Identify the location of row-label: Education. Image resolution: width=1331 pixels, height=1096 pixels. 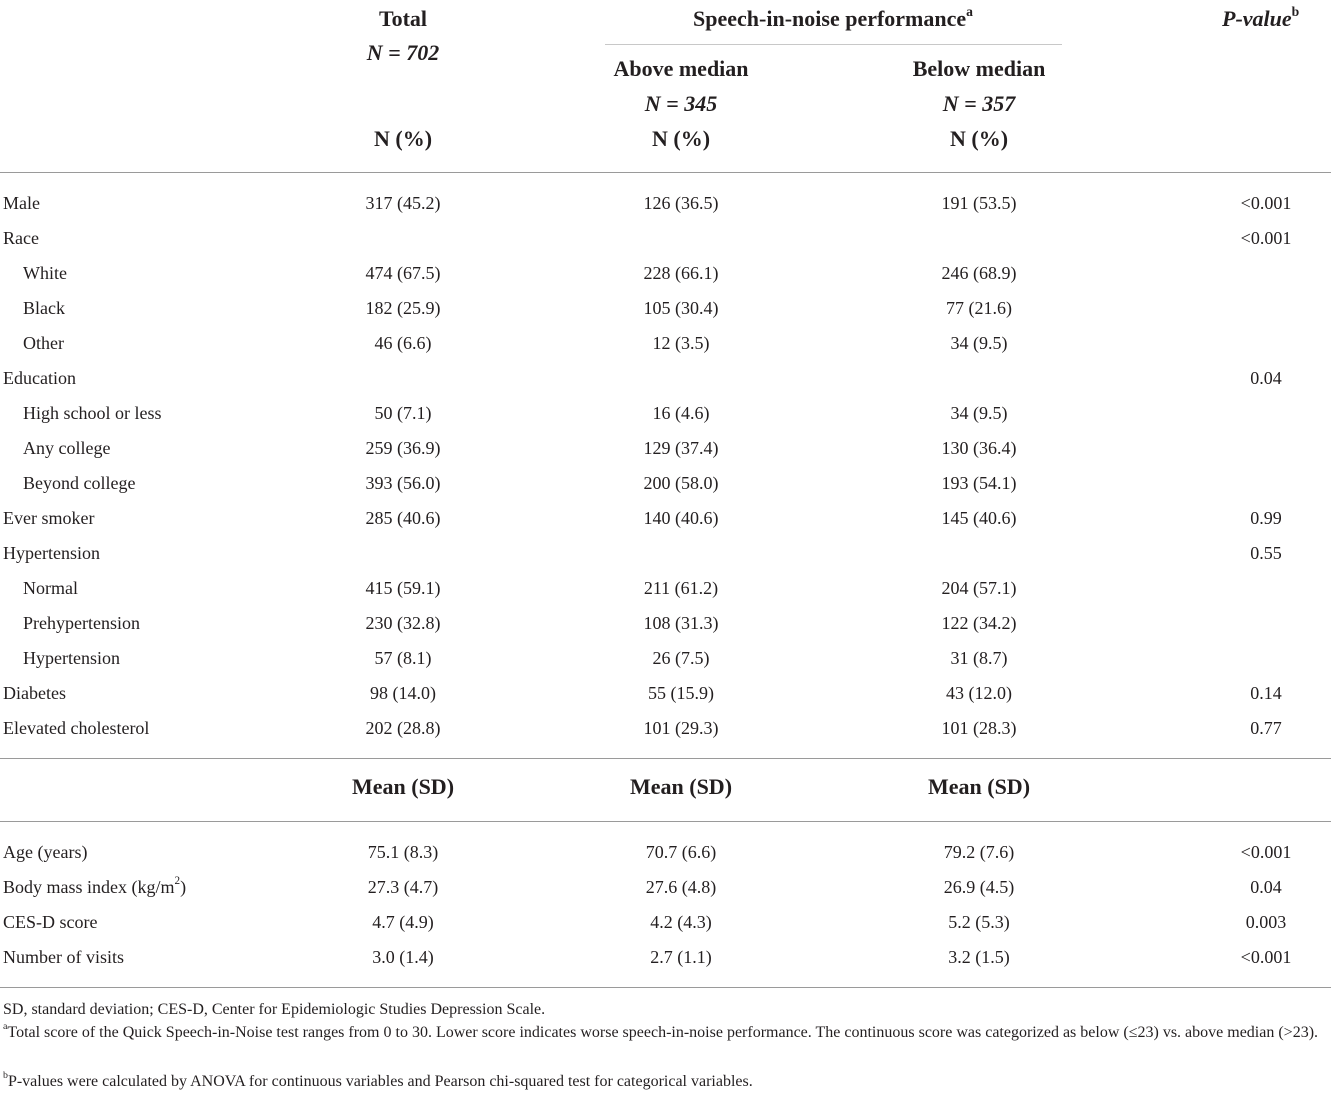
(39, 378).